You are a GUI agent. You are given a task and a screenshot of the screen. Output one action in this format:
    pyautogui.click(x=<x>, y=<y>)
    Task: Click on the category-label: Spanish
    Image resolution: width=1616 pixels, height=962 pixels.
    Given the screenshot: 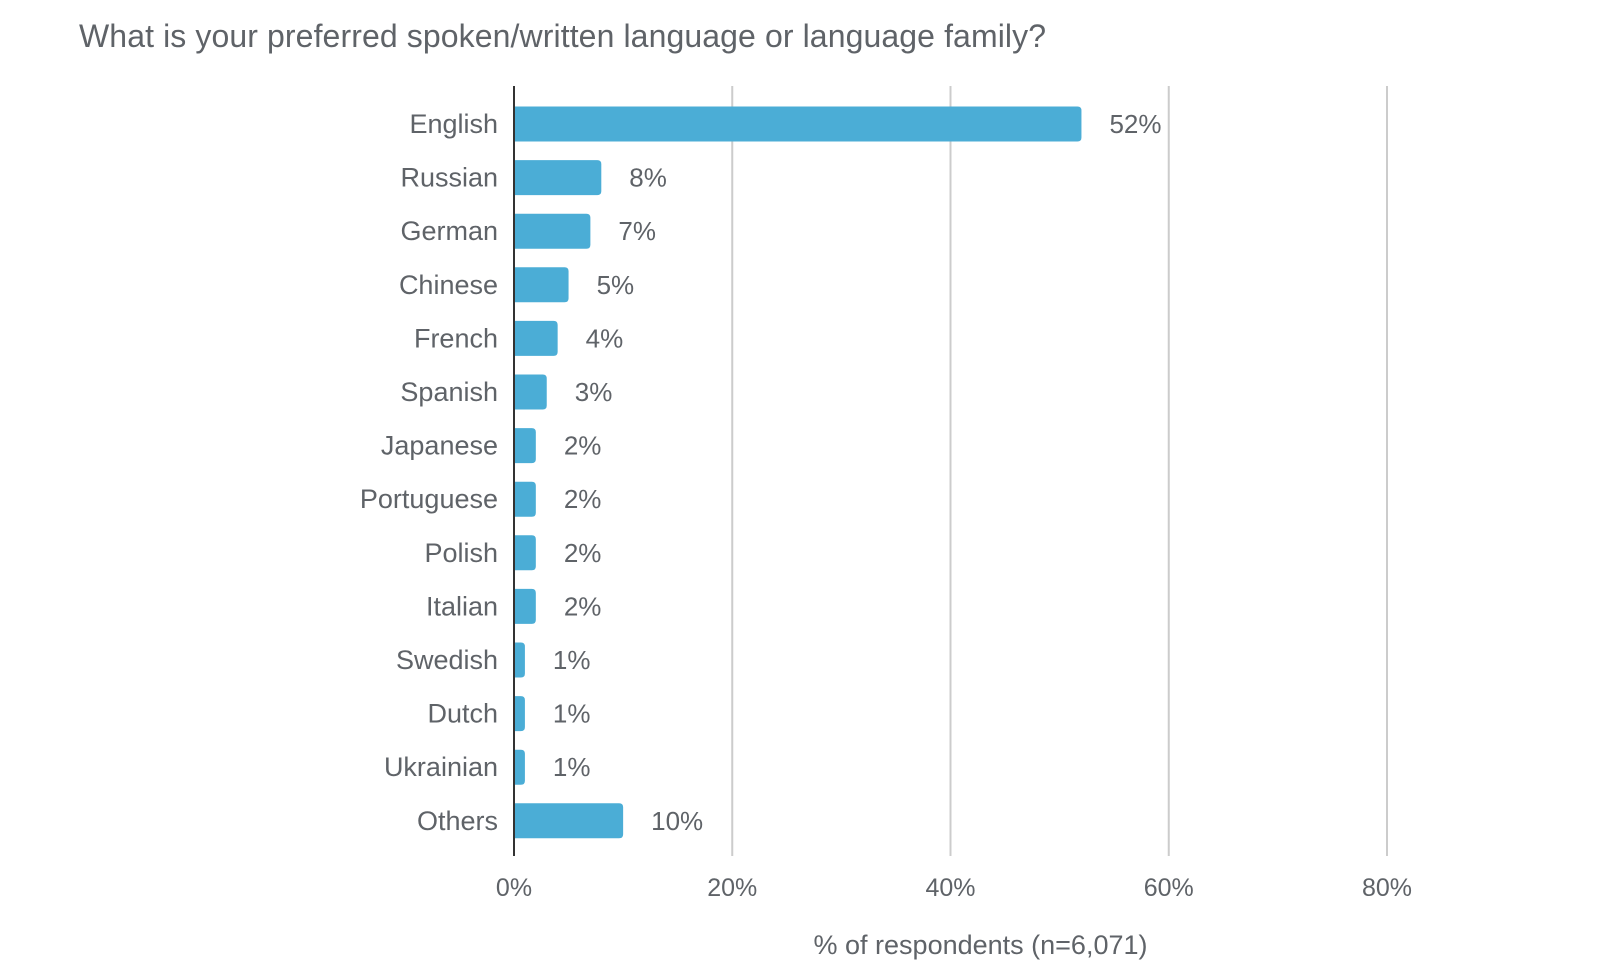 What is the action you would take?
    pyautogui.click(x=449, y=392)
    